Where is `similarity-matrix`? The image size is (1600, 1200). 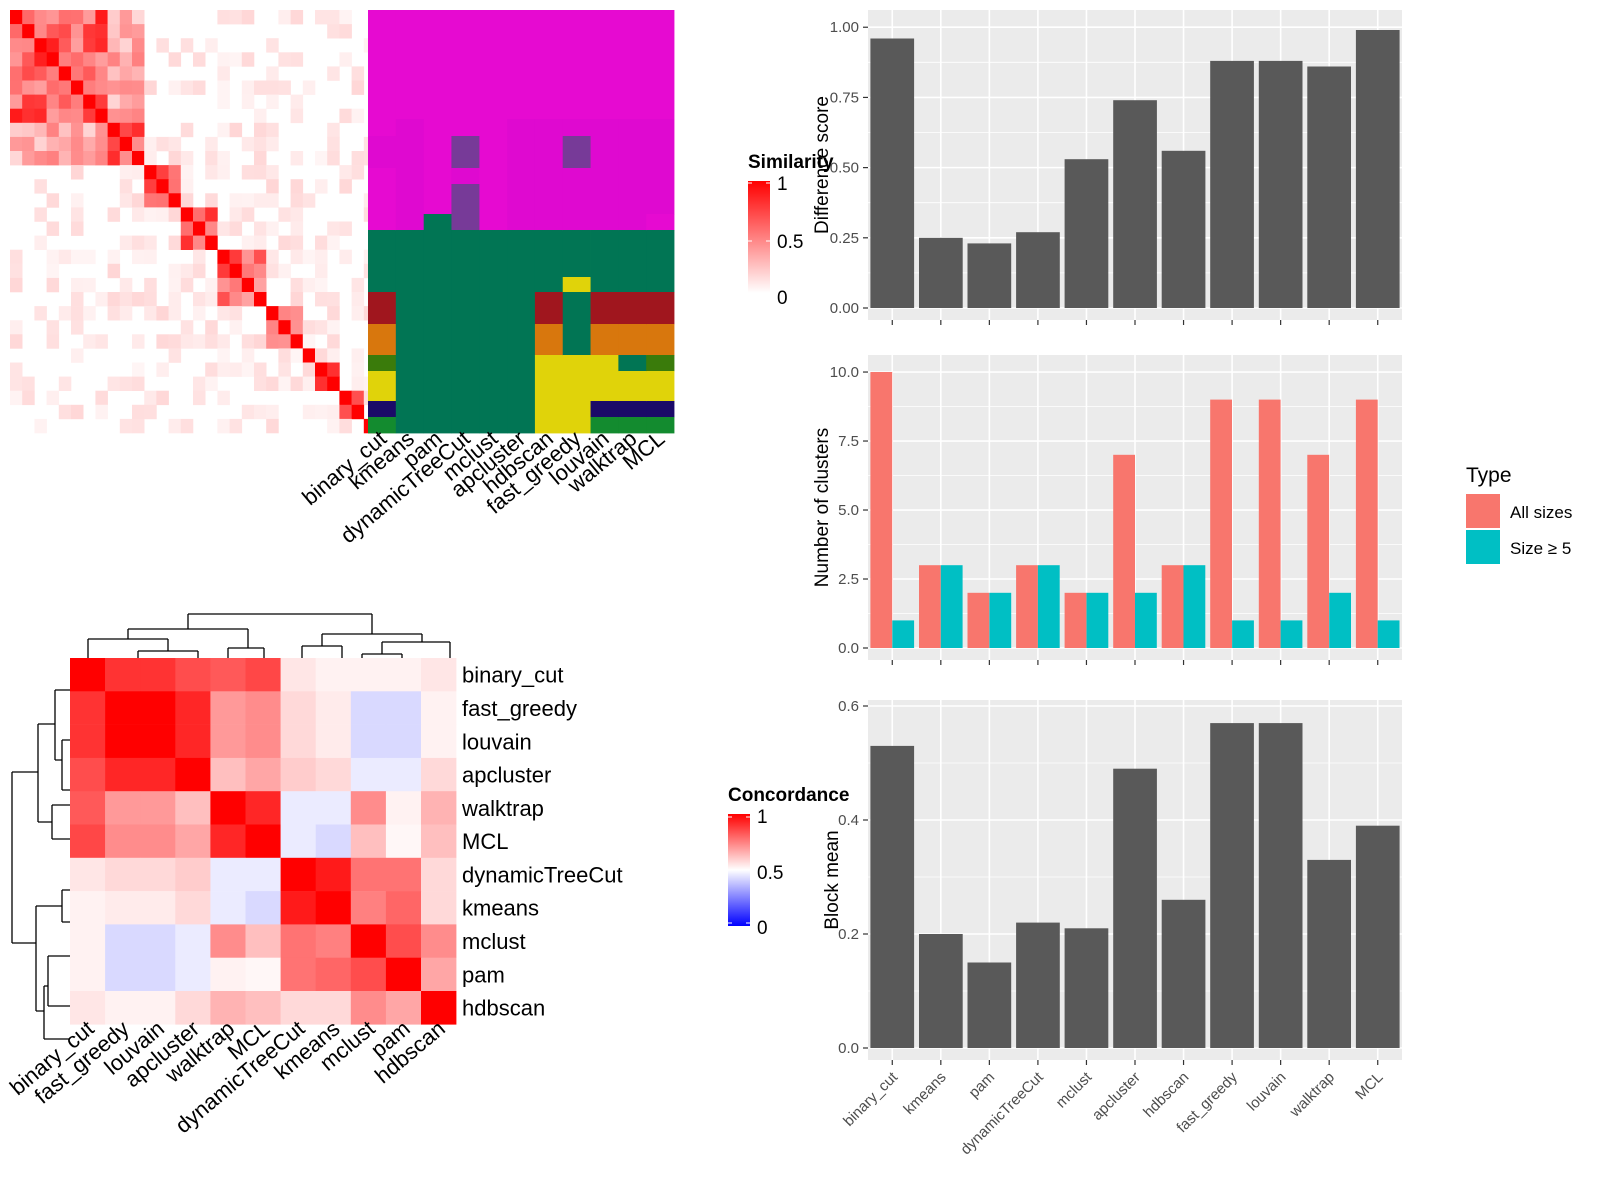 similarity-matrix is located at coordinates (193, 222).